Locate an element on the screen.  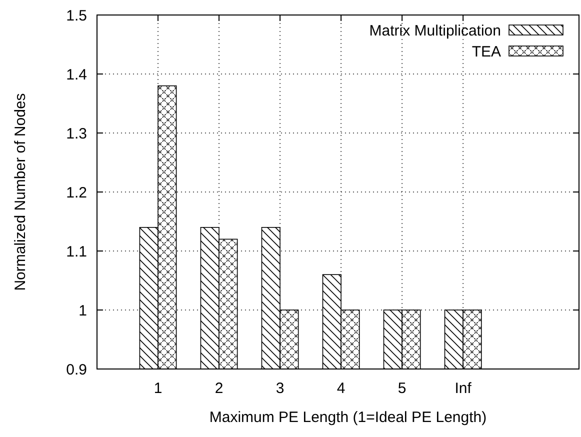
x-tick-label: 3 is located at coordinates (280, 388).